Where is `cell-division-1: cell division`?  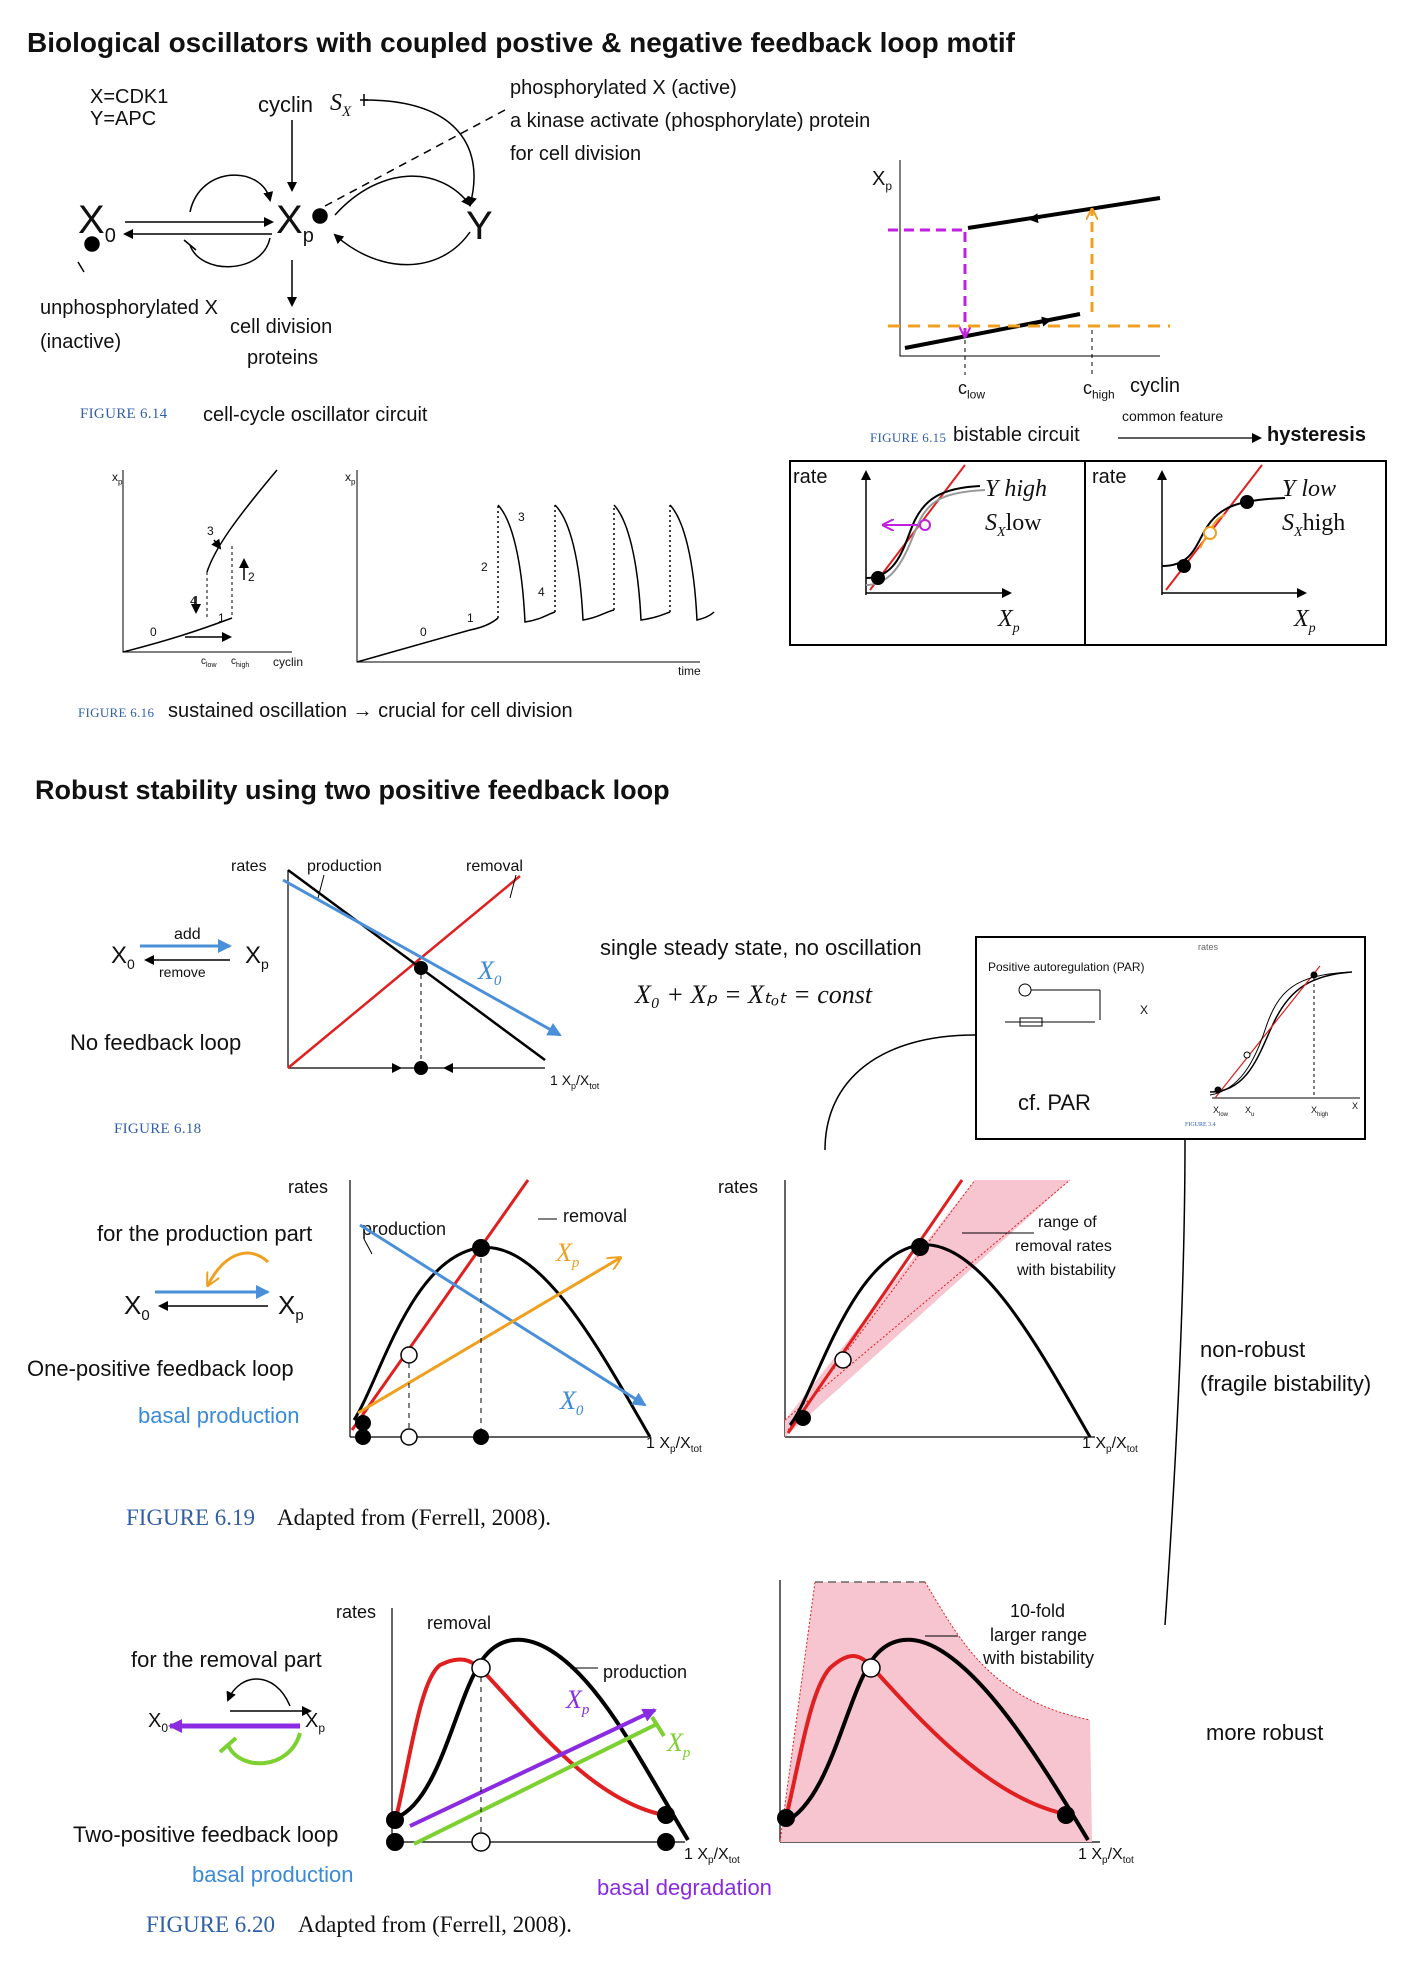
cell-division-1: cell division is located at coordinates (281, 327).